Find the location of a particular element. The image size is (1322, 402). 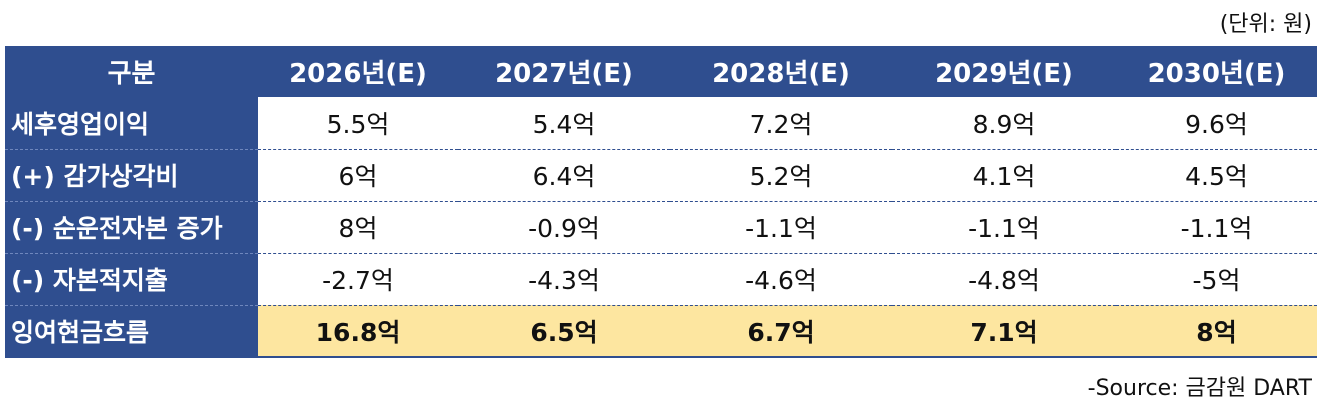

header-year: 2029년(E) is located at coordinates (1004, 71).